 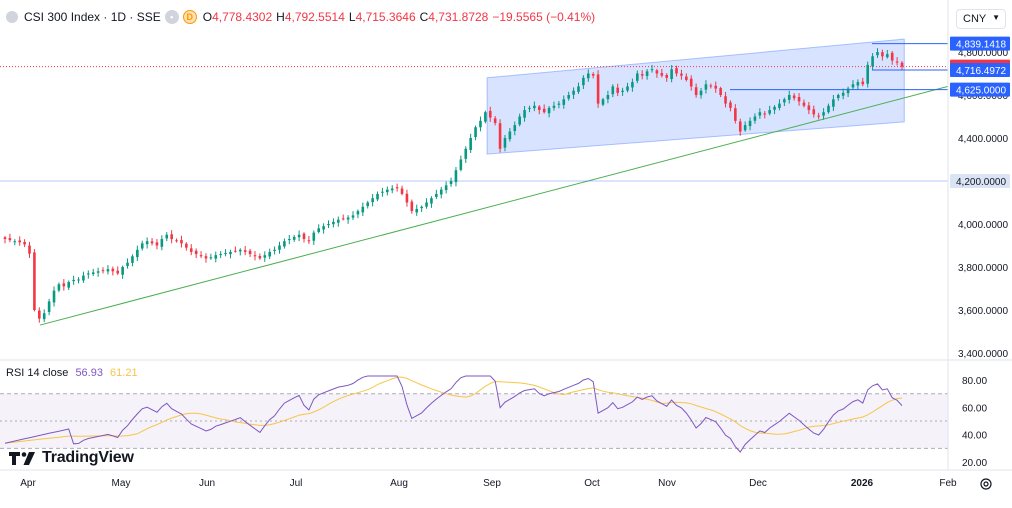 What do you see at coordinates (399, 483) in the screenshot?
I see `time-axis-tick: Aug` at bounding box center [399, 483].